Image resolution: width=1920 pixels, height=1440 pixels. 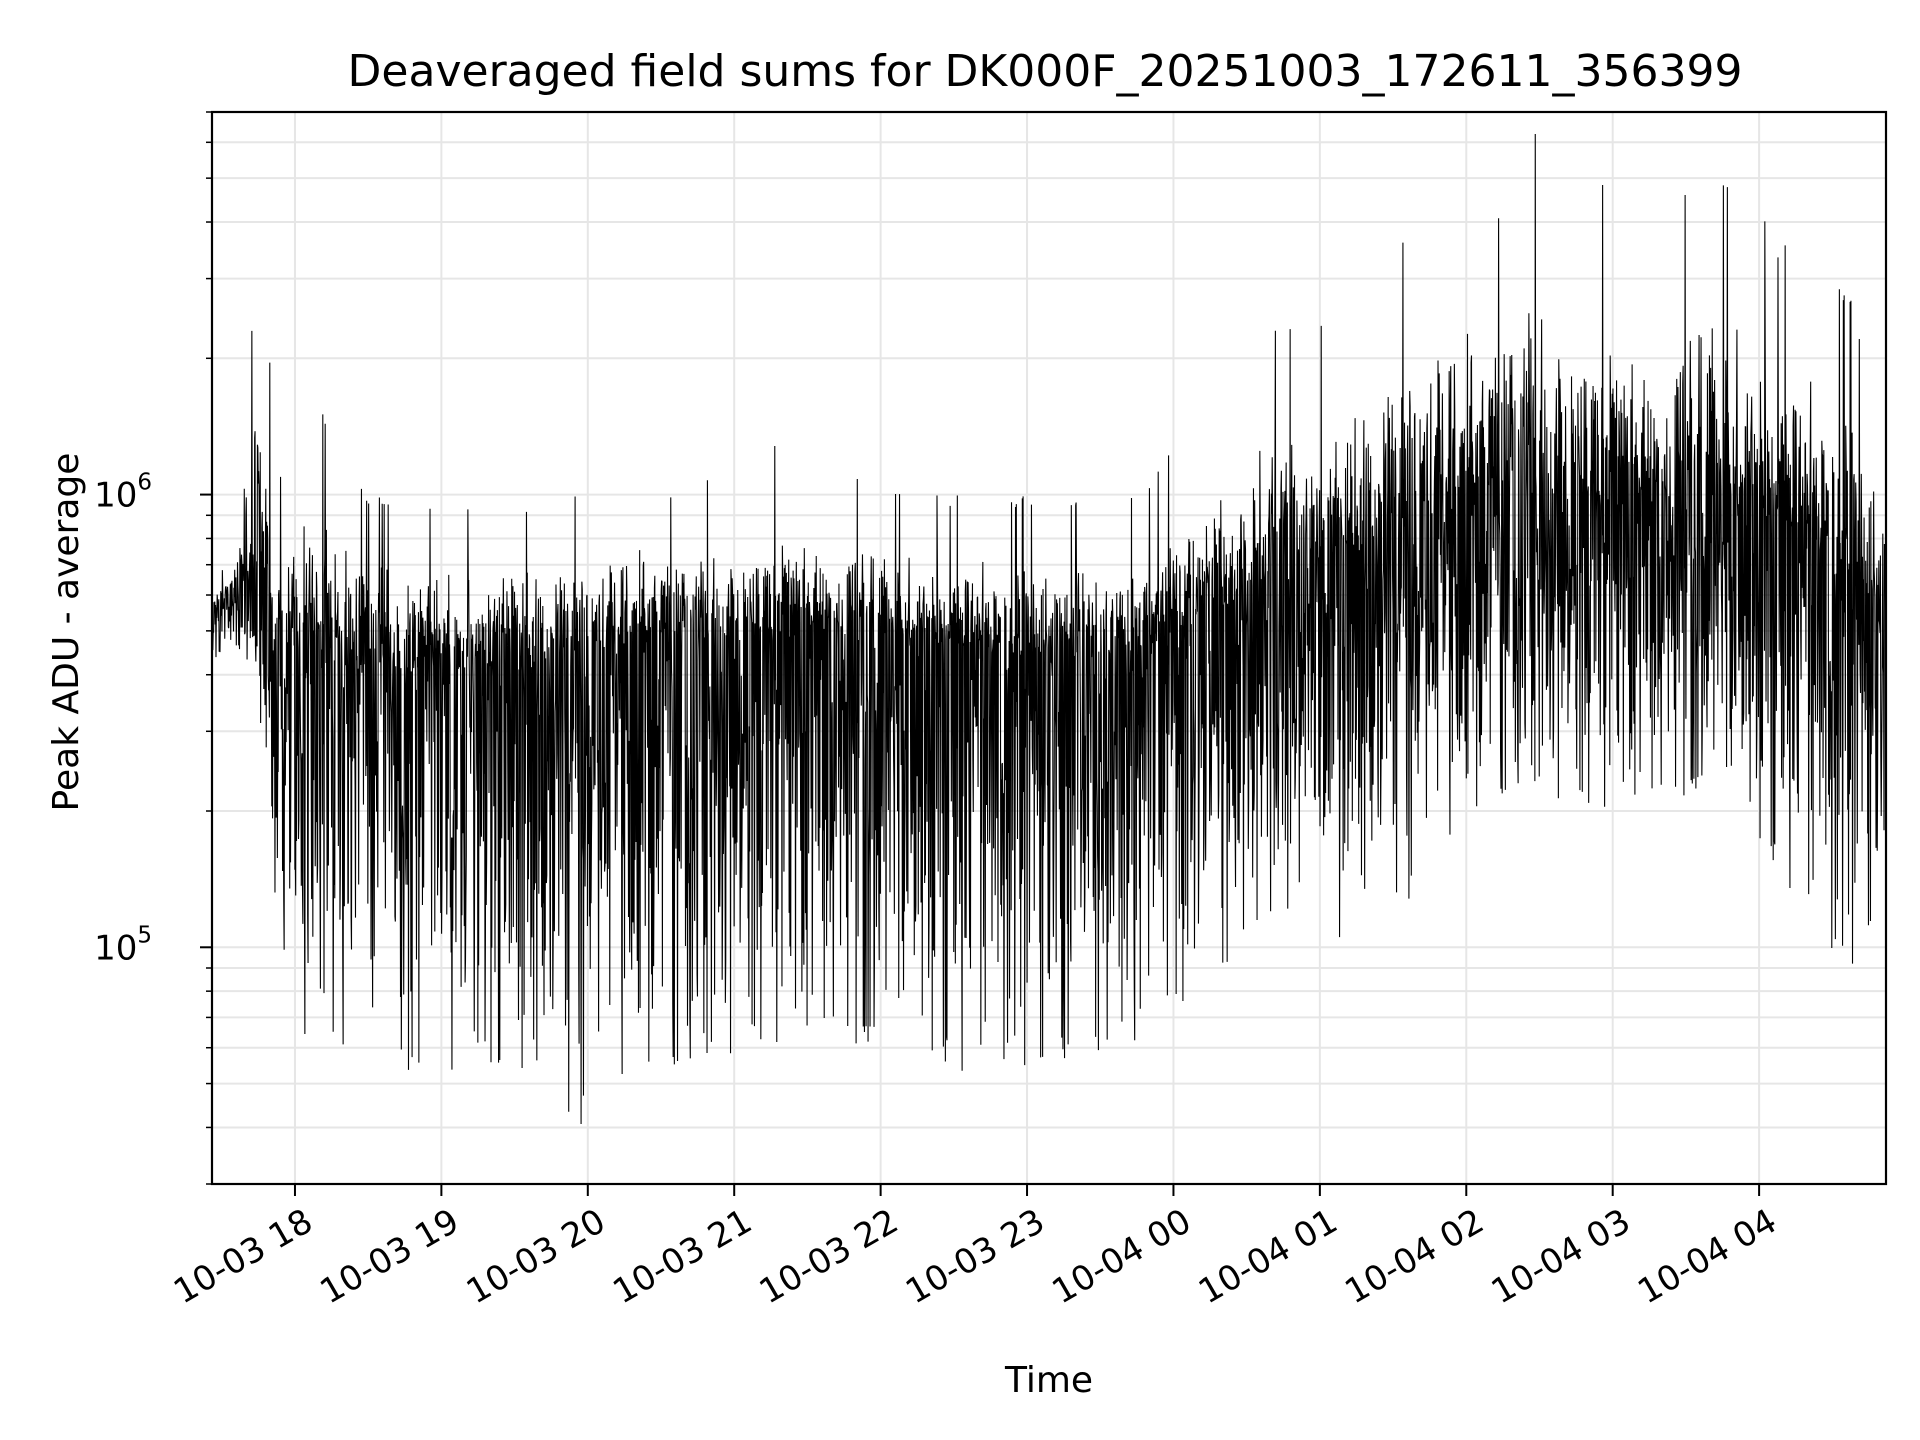 I want to click on x-axis-label: Time, so click(x=1048, y=1380).